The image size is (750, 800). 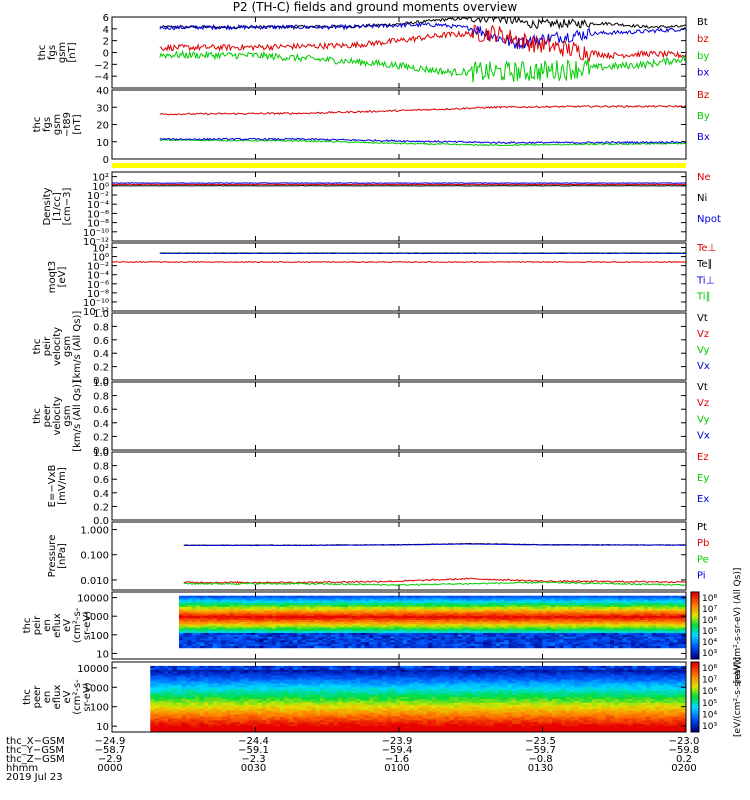 What do you see at coordinates (47, 124) in the screenshot?
I see `y-axis-label-line: fgs` at bounding box center [47, 124].